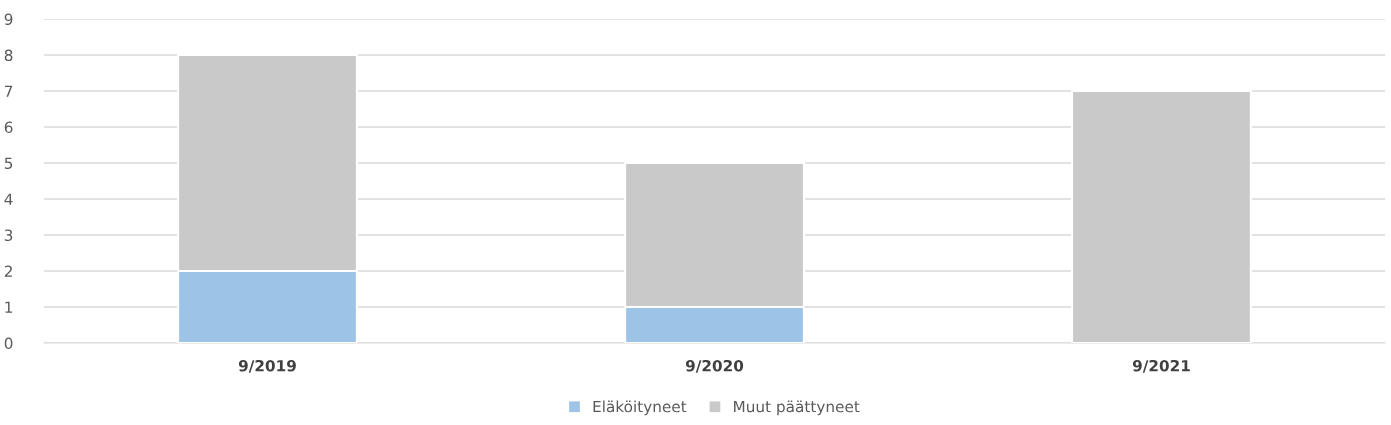 This screenshot has width=1391, height=425. I want to click on bar, so click(1161, 216).